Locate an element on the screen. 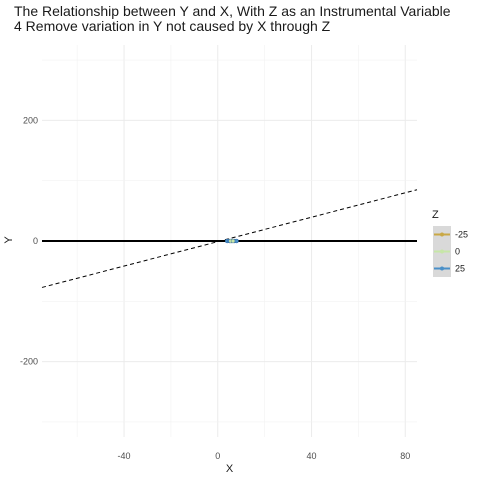  x-tick-label: 80 is located at coordinates (405, 456).